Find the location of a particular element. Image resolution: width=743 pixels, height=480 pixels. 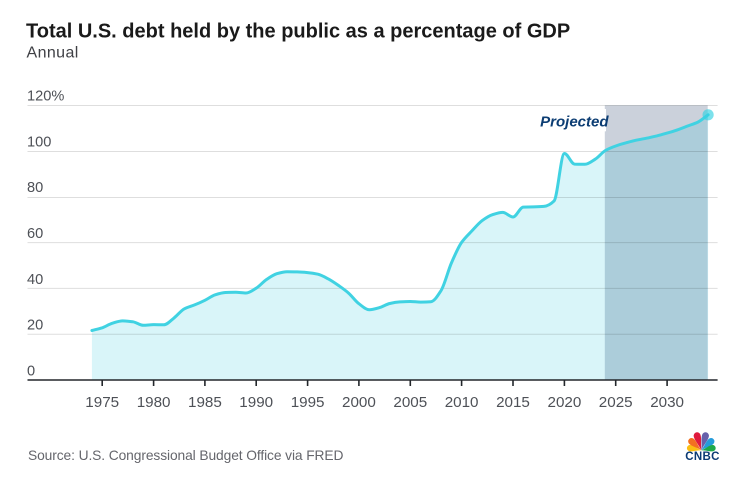

svg-text: Projected is located at coordinates (574, 122).